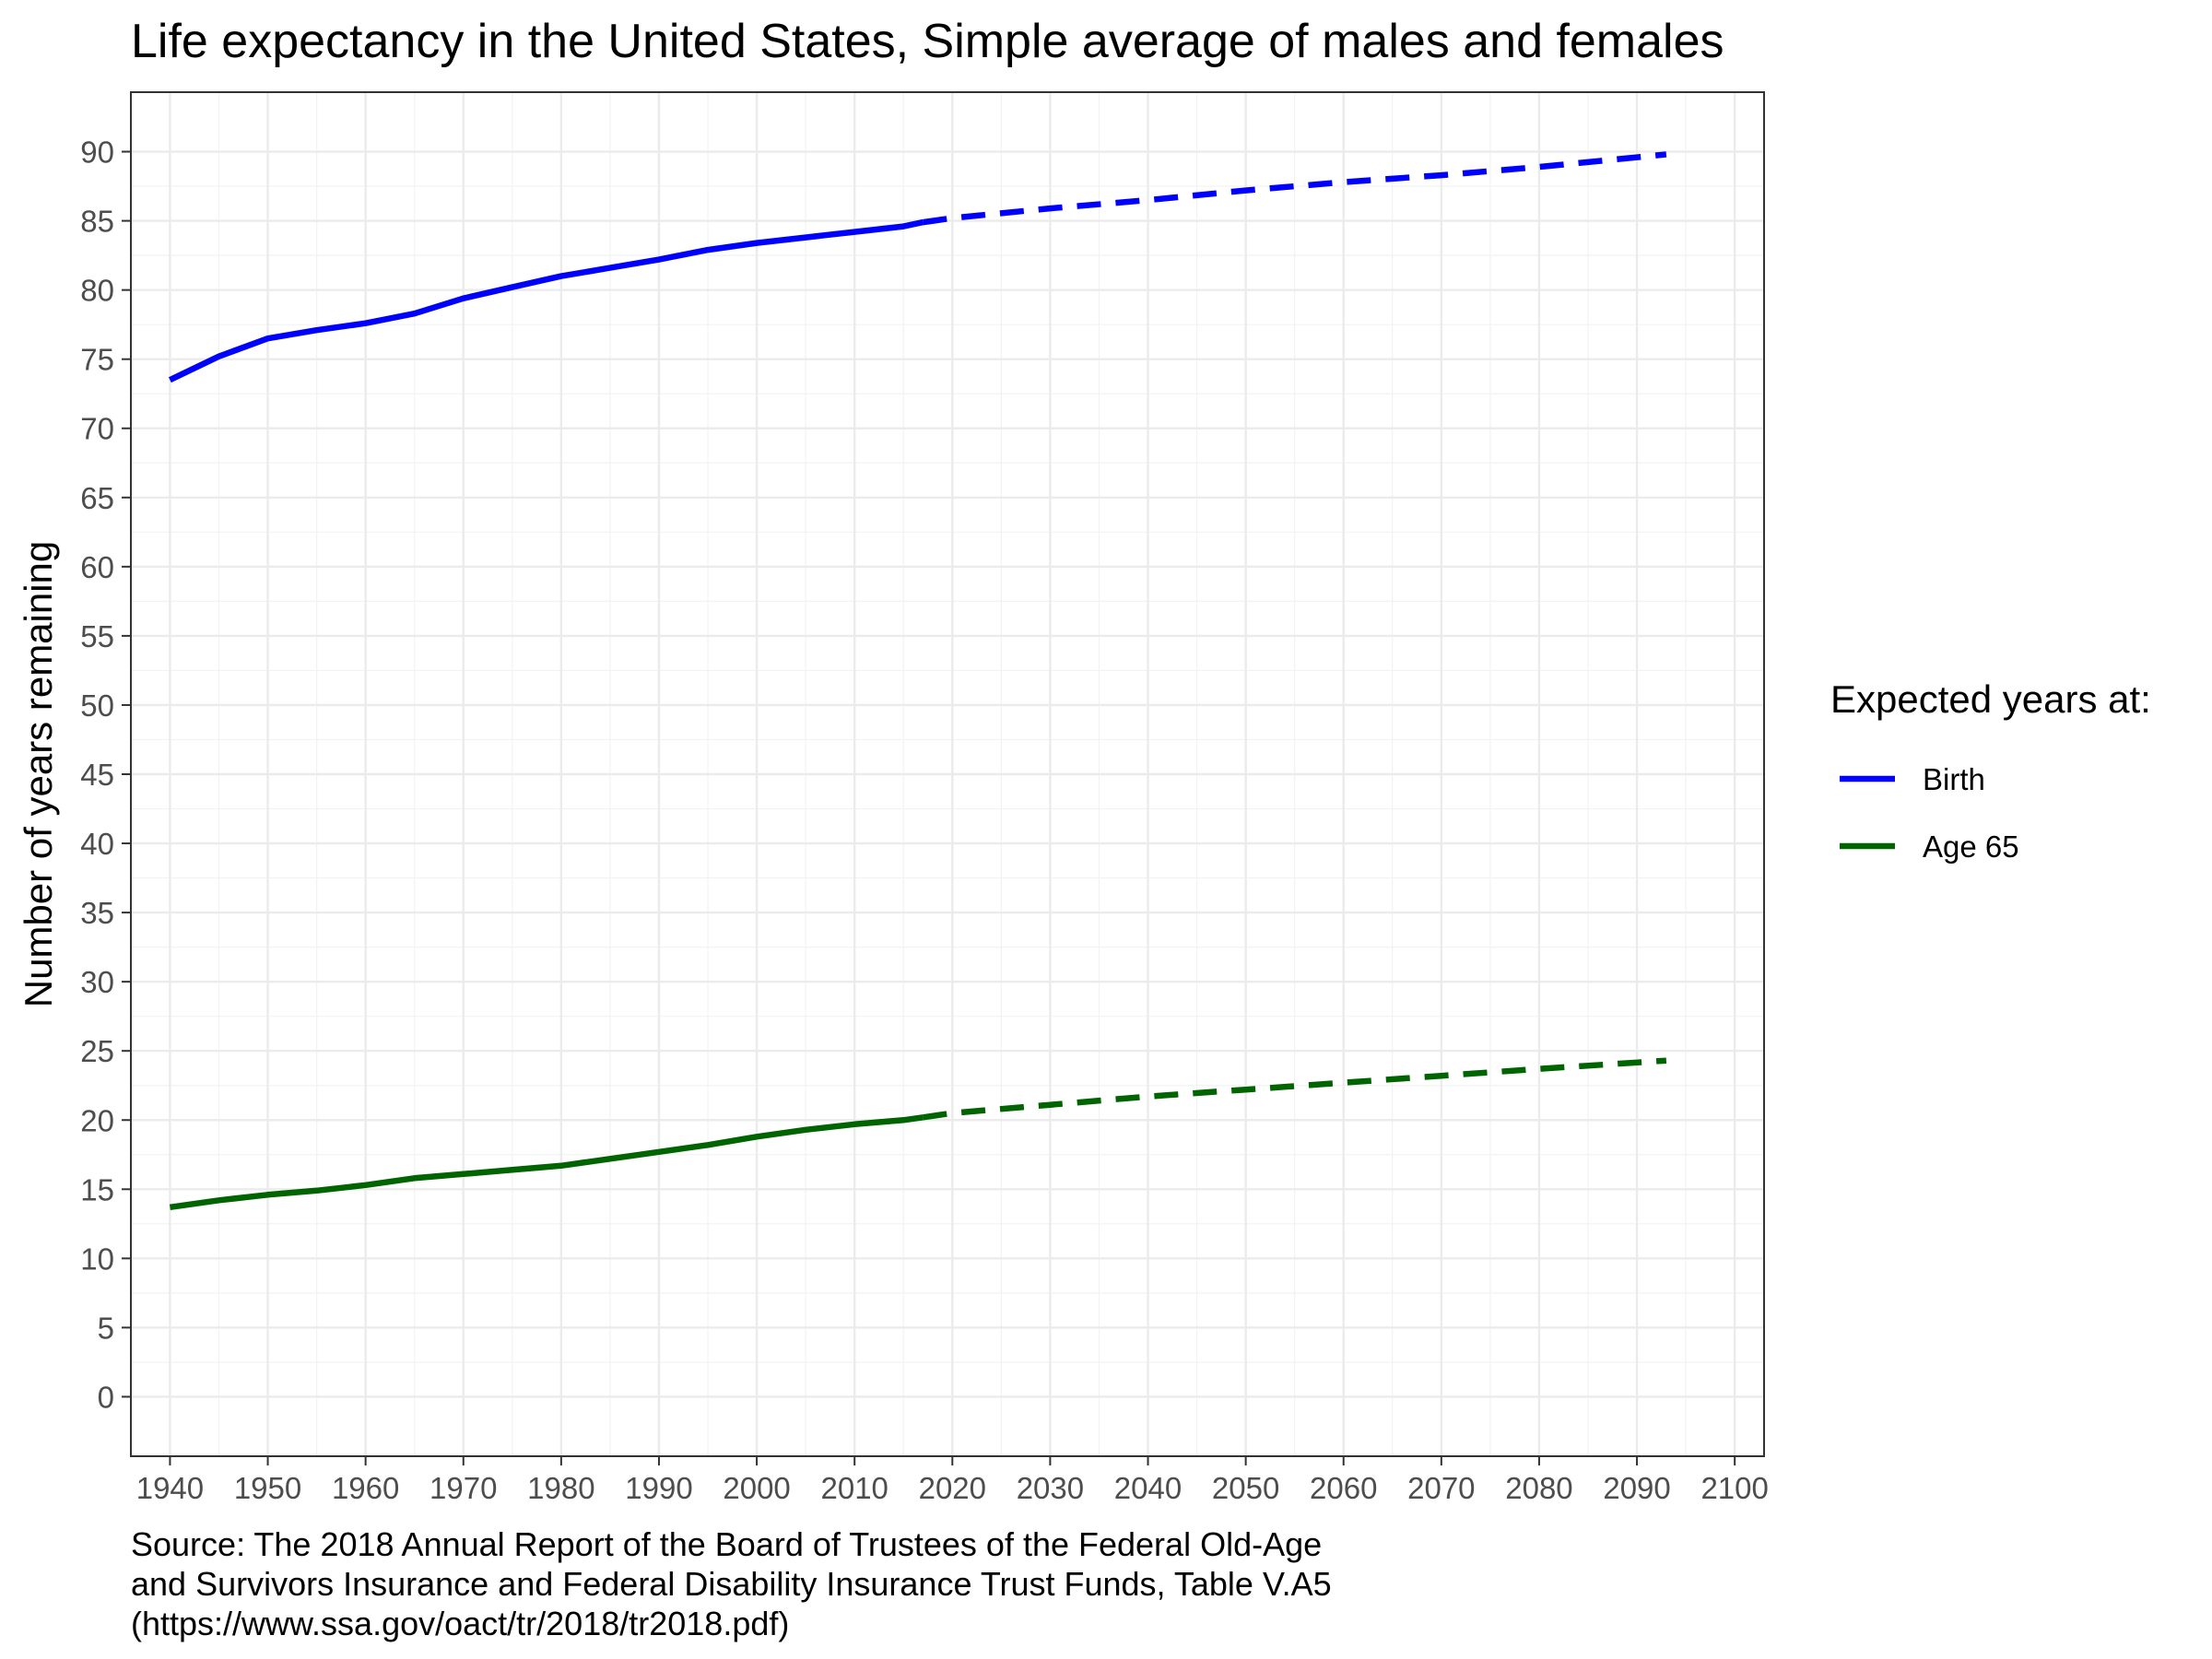  What do you see at coordinates (97, 1189) in the screenshot?
I see `y-tick-label: 15` at bounding box center [97, 1189].